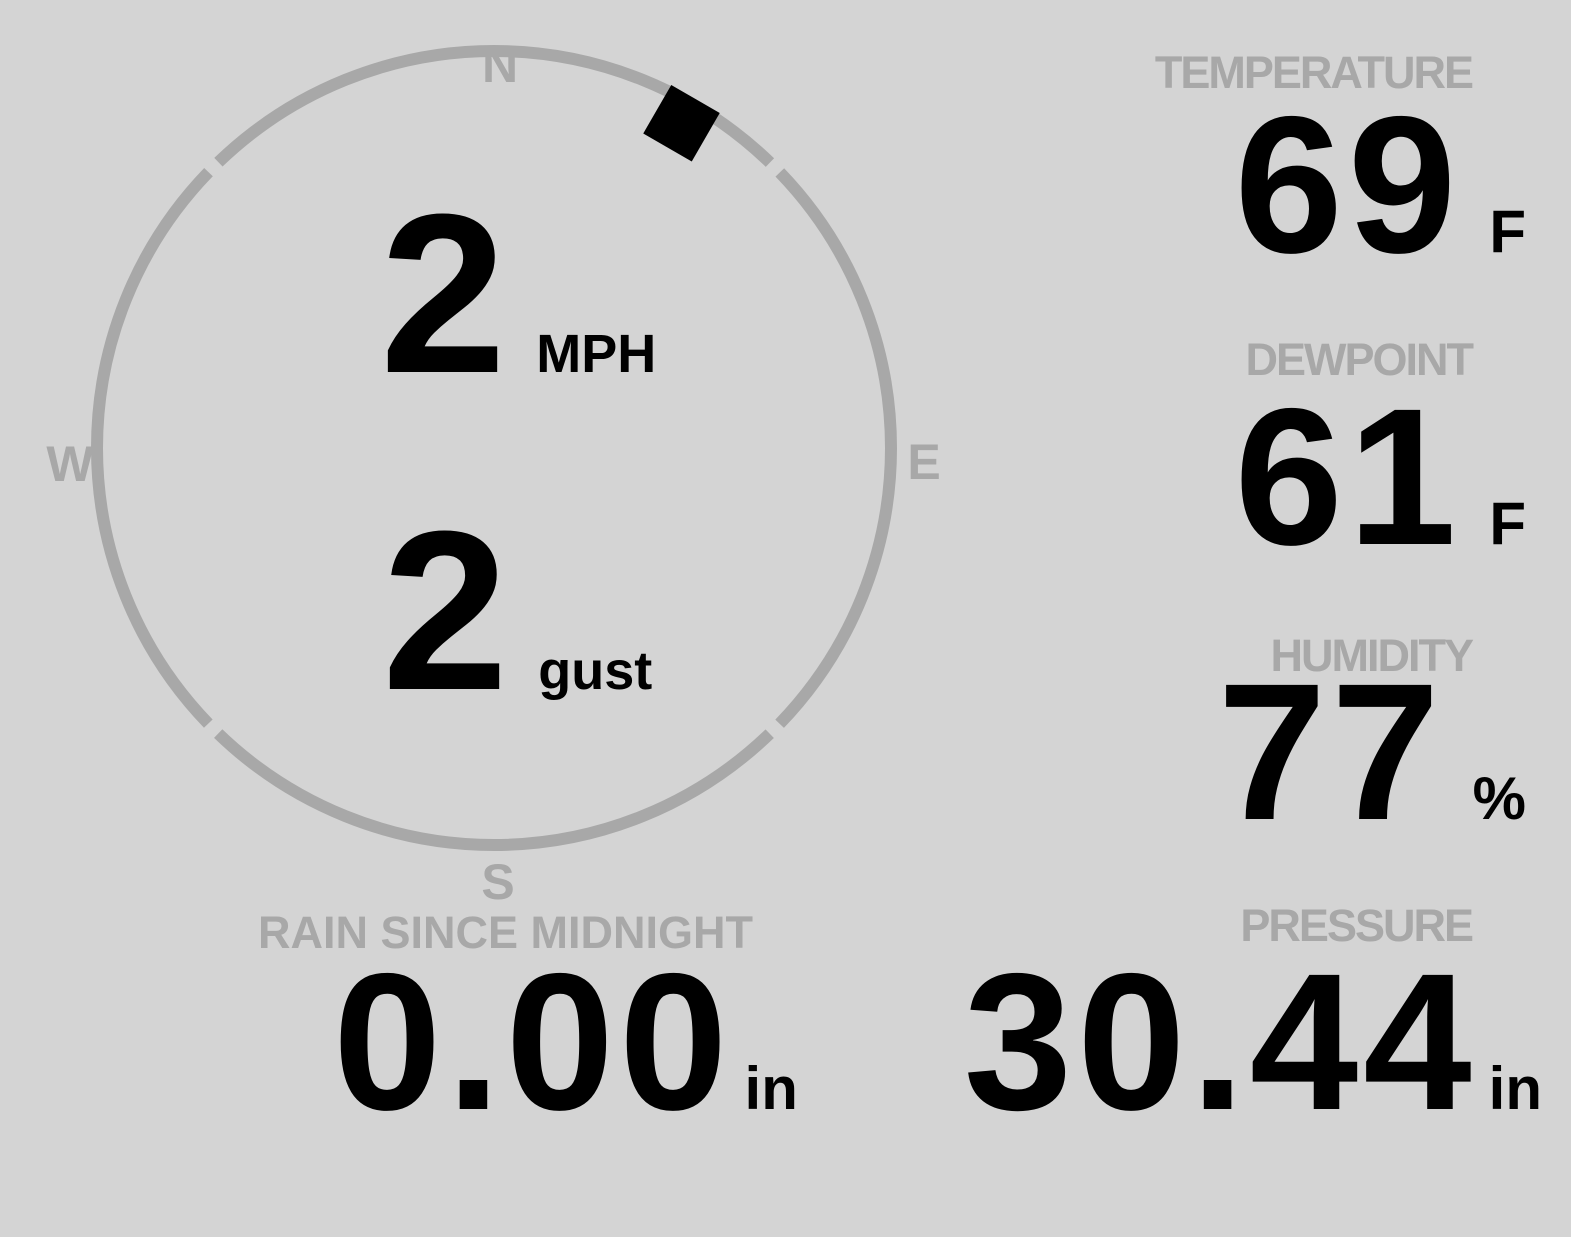  What do you see at coordinates (1348, 477) in the screenshot?
I see `dewpoint-value: 61` at bounding box center [1348, 477].